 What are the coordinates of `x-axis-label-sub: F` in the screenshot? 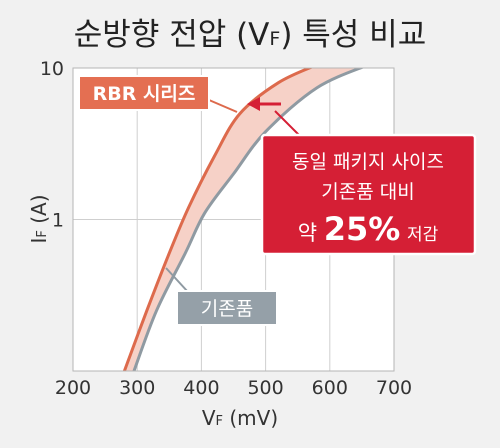 It's located at (219, 421).